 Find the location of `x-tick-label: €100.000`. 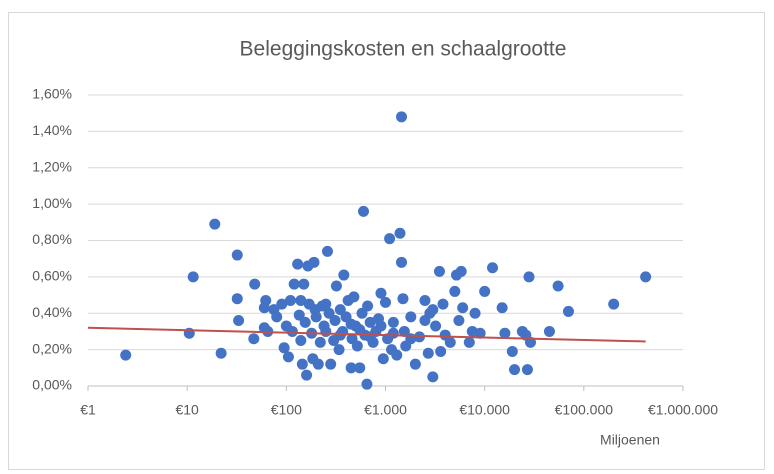

x-tick-label: €100.000 is located at coordinates (584, 410).